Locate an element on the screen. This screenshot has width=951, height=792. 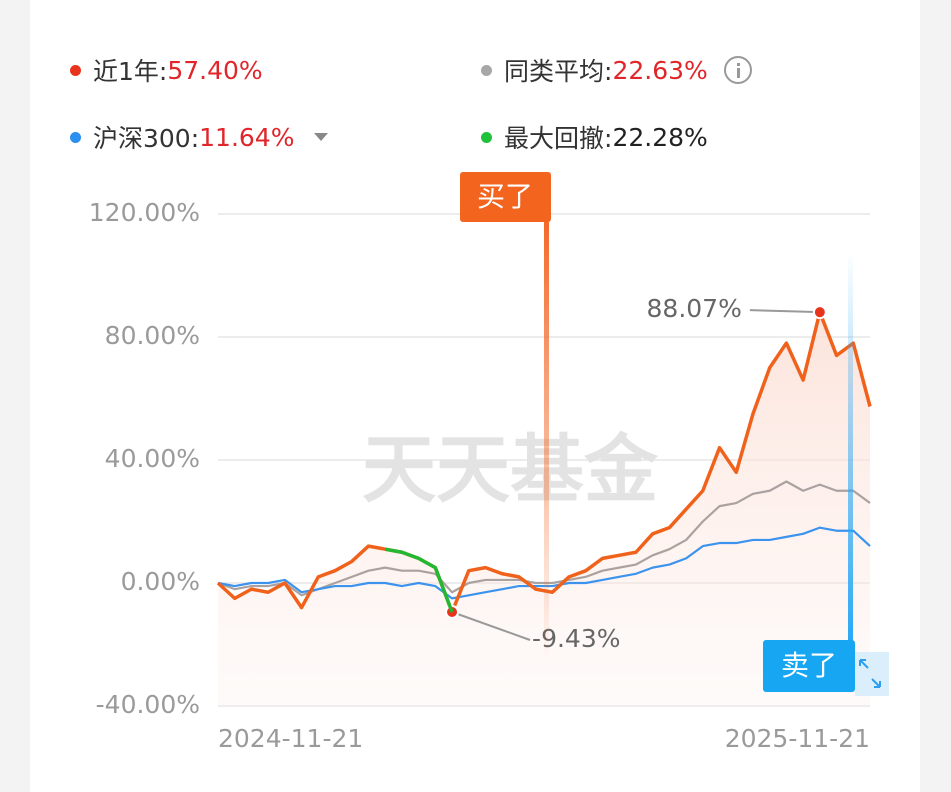
expand-arrows is located at coordinates (870, 673).